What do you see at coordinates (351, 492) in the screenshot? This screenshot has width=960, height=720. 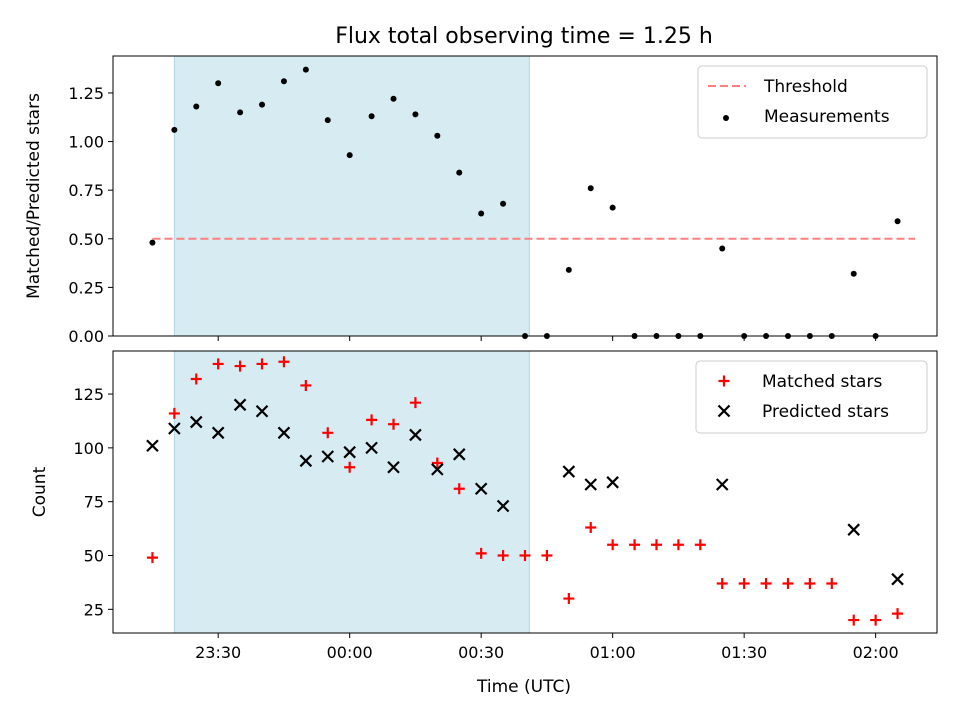 I see `bottom-shaded-span` at bounding box center [351, 492].